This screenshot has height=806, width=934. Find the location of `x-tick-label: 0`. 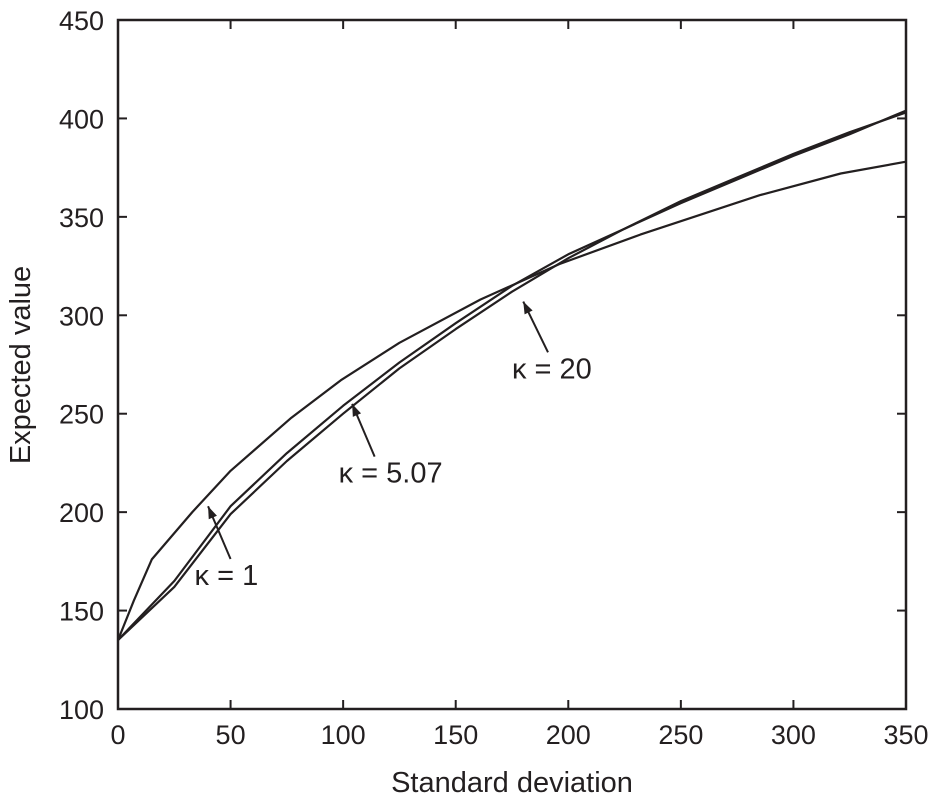

x-tick-label: 0 is located at coordinates (117, 735).